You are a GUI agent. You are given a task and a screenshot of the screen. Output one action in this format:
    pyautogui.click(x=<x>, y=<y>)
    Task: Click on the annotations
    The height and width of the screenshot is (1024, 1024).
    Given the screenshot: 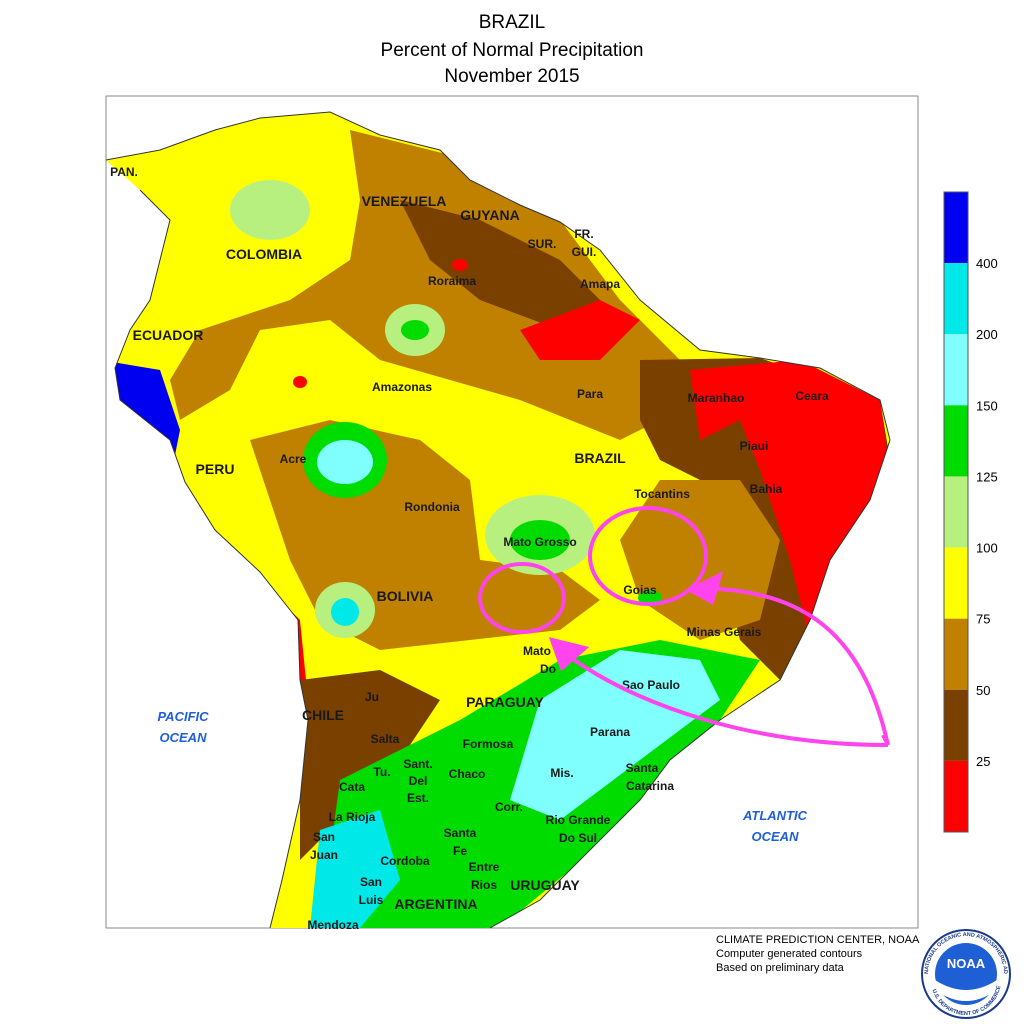 What is the action you would take?
    pyautogui.click(x=684, y=626)
    